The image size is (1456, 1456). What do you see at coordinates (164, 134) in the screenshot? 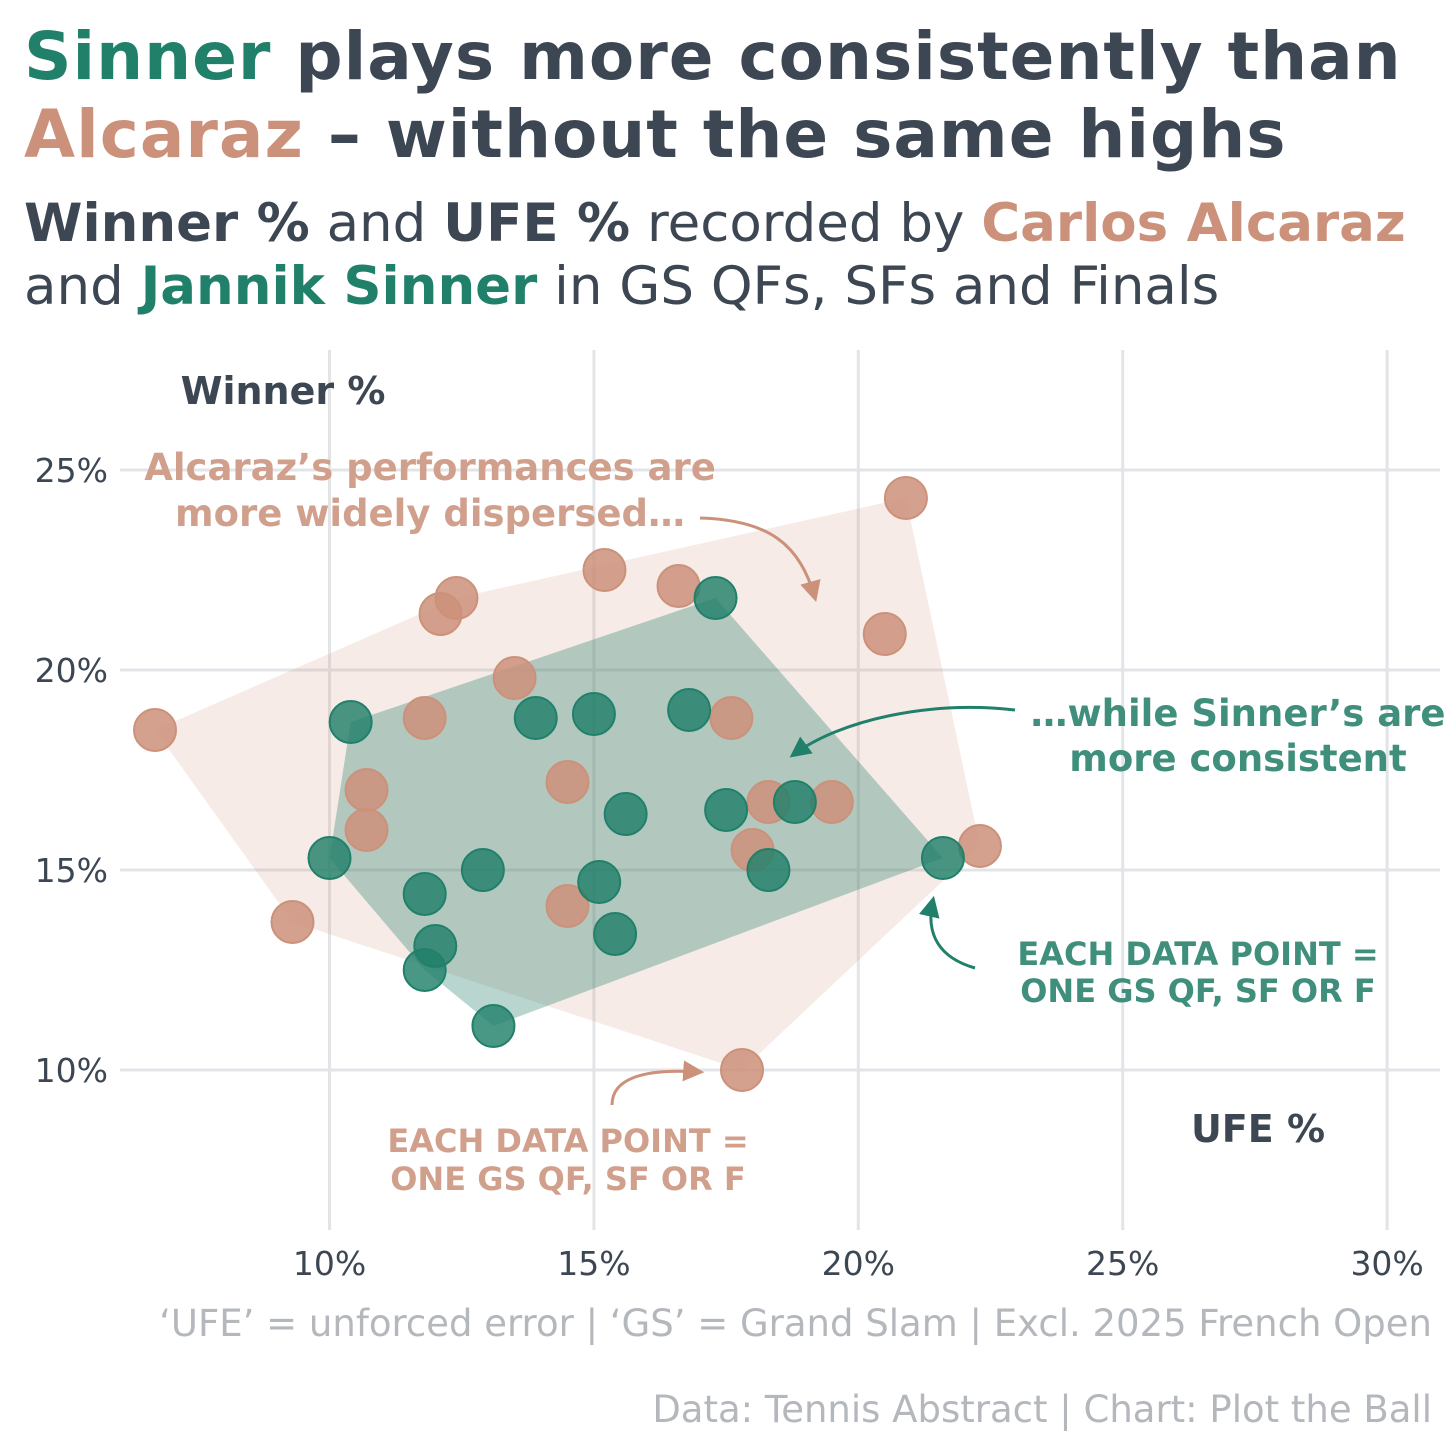
I see `title-alcaraz-name: Alcaraz` at bounding box center [164, 134].